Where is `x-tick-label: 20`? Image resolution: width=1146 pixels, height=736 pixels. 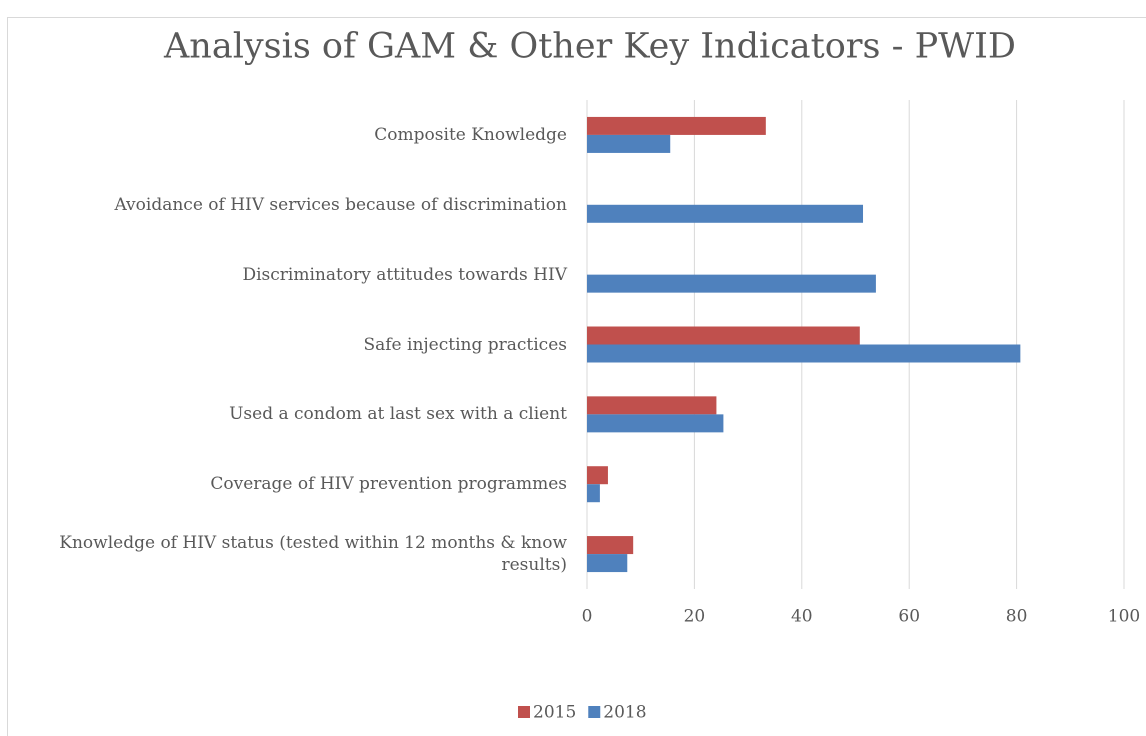
x-tick-label: 20 is located at coordinates (695, 617).